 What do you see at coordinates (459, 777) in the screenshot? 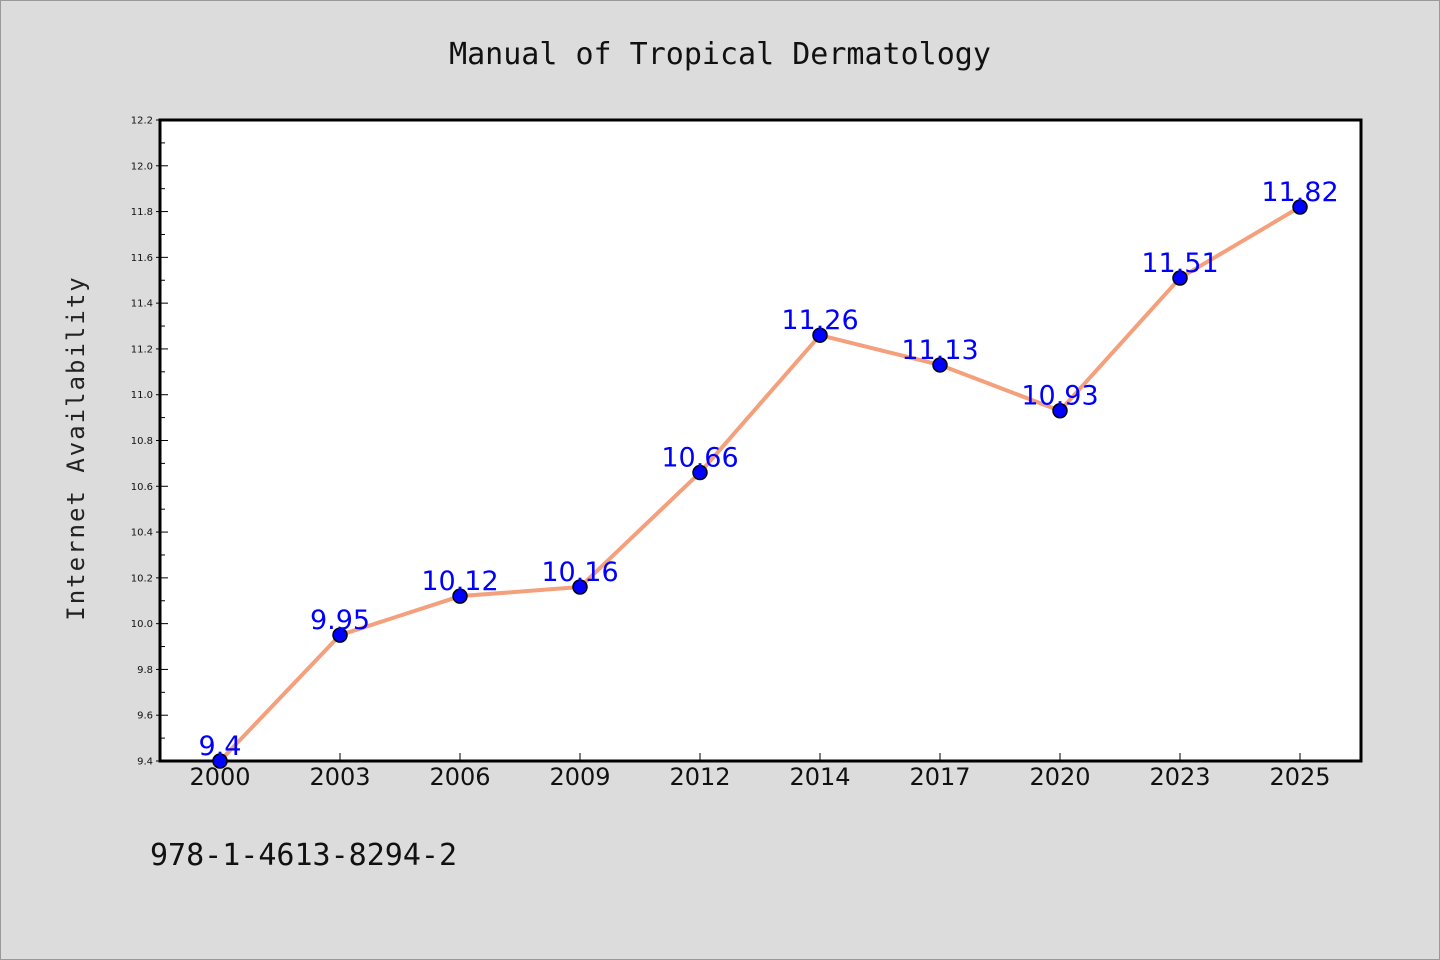
I see `x-tick-label: 2006` at bounding box center [459, 777].